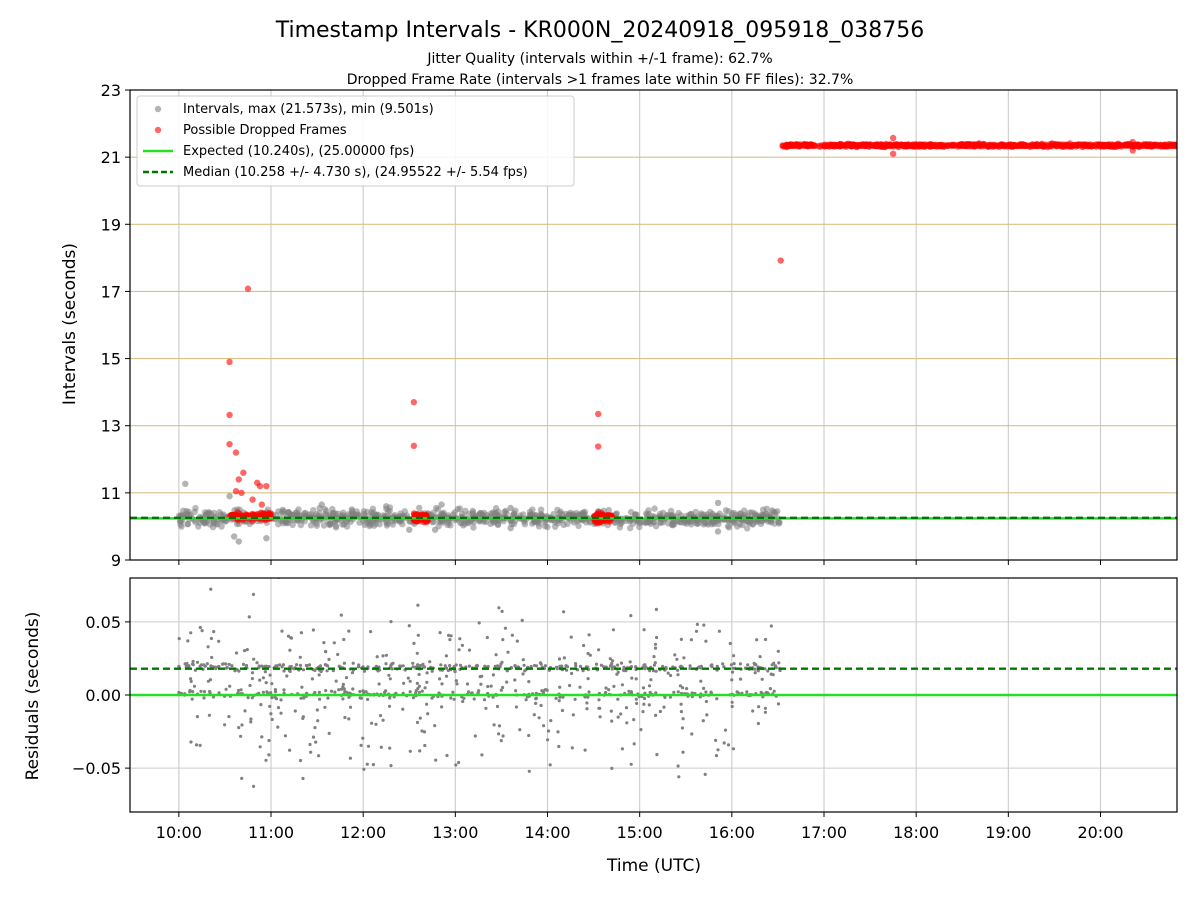 The height and width of the screenshot is (900, 1200). Describe the element at coordinates (547, 832) in the screenshot. I see `x-tick-label: 14:00` at that location.